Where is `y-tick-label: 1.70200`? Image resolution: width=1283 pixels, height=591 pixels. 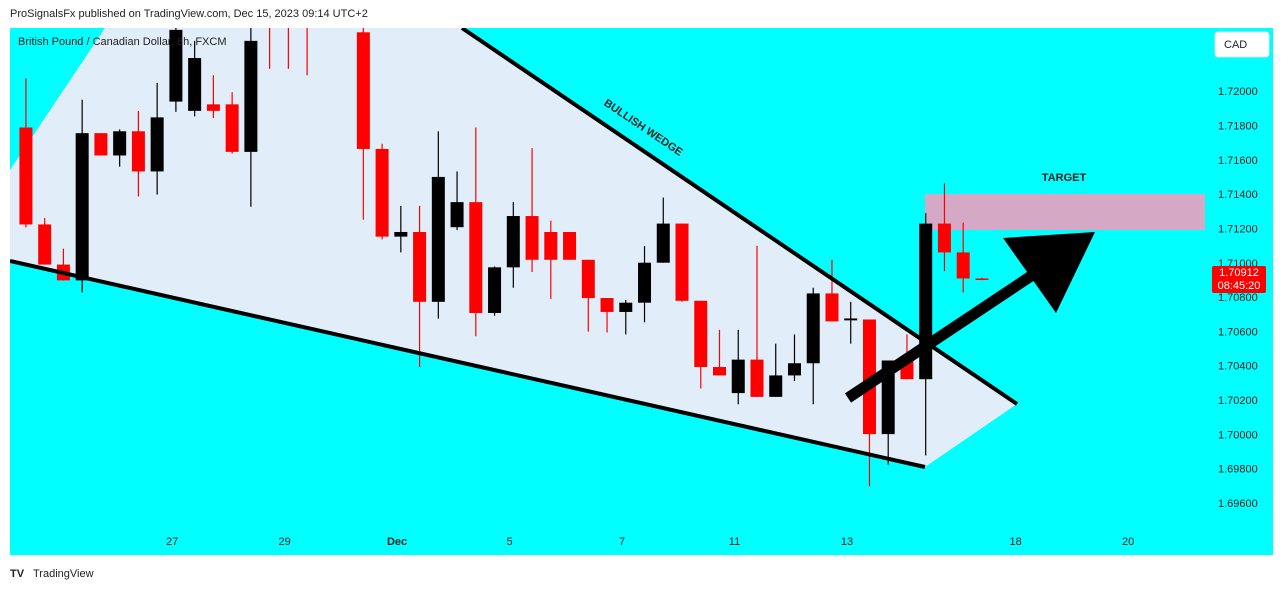
y-tick-label: 1.70200 is located at coordinates (1238, 401).